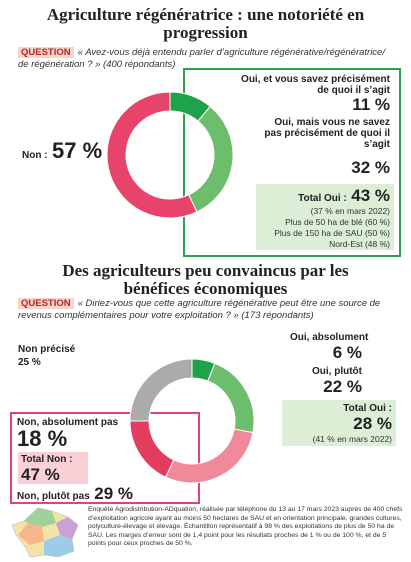  I want to click on value-label: 57 %, so click(77, 150).